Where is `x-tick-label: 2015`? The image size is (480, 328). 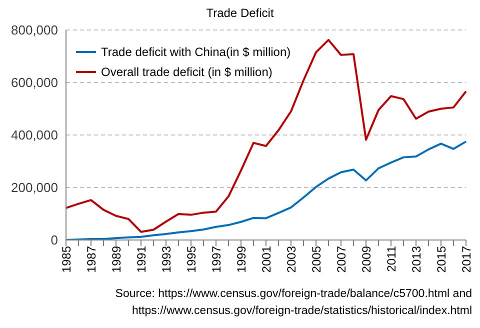
x-tick-label: 2015 is located at coordinates (441, 259).